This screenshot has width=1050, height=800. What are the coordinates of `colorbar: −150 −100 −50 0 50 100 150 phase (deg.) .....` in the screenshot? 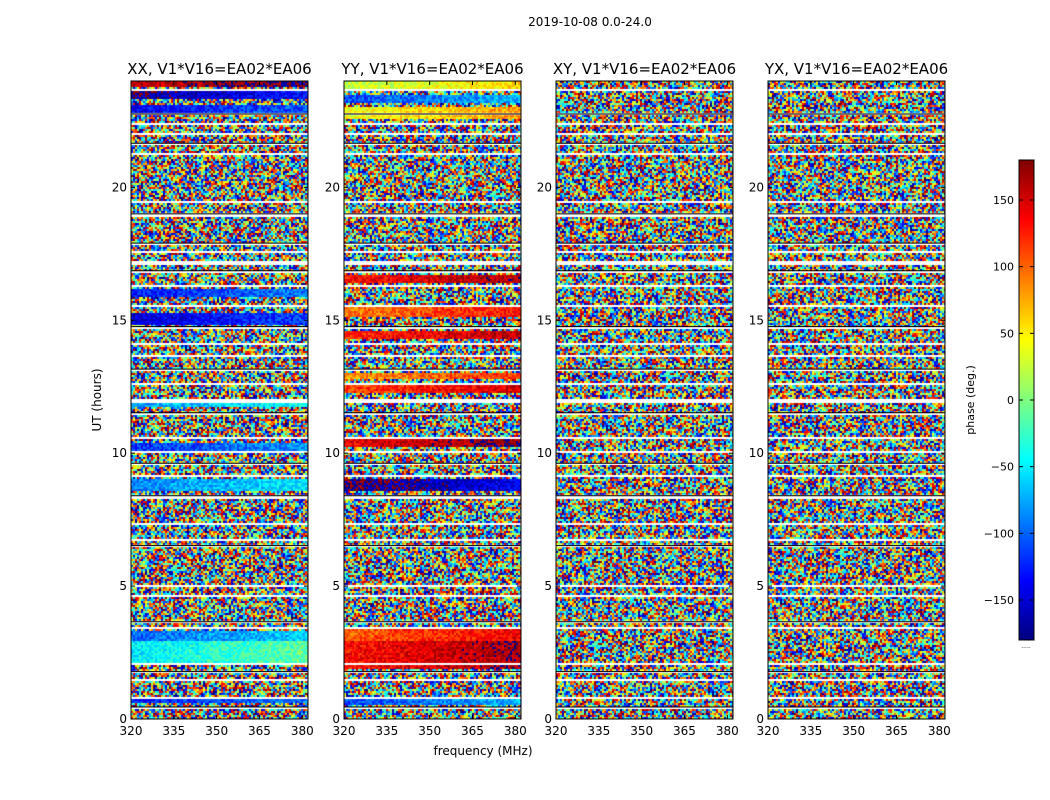 It's located at (999, 404).